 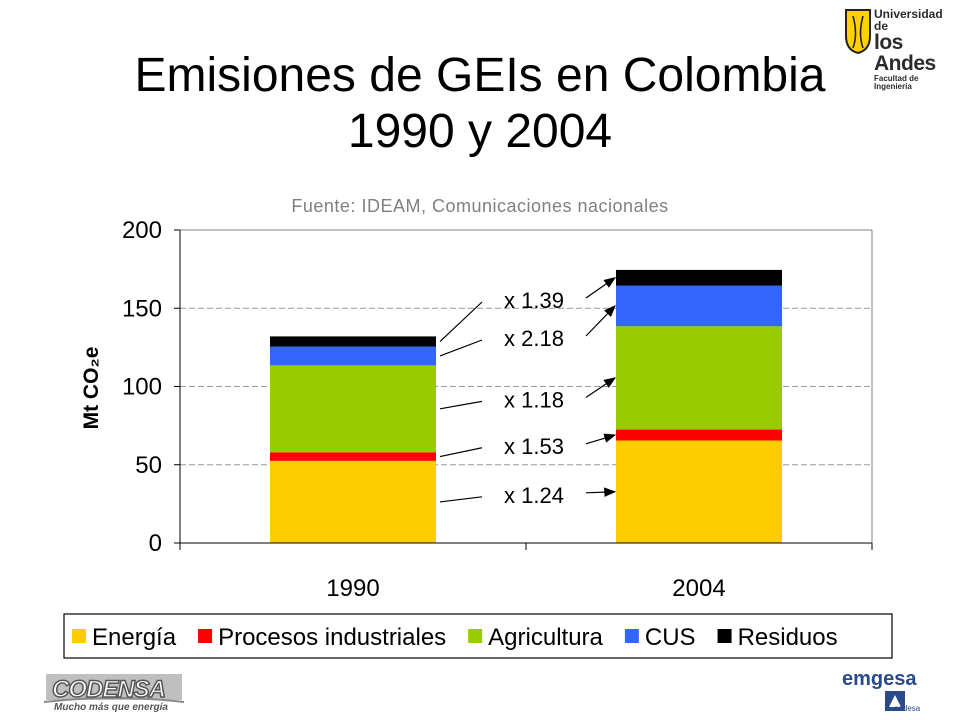 What do you see at coordinates (480, 131) in the screenshot?
I see `title-line-2: 1990 y 2004` at bounding box center [480, 131].